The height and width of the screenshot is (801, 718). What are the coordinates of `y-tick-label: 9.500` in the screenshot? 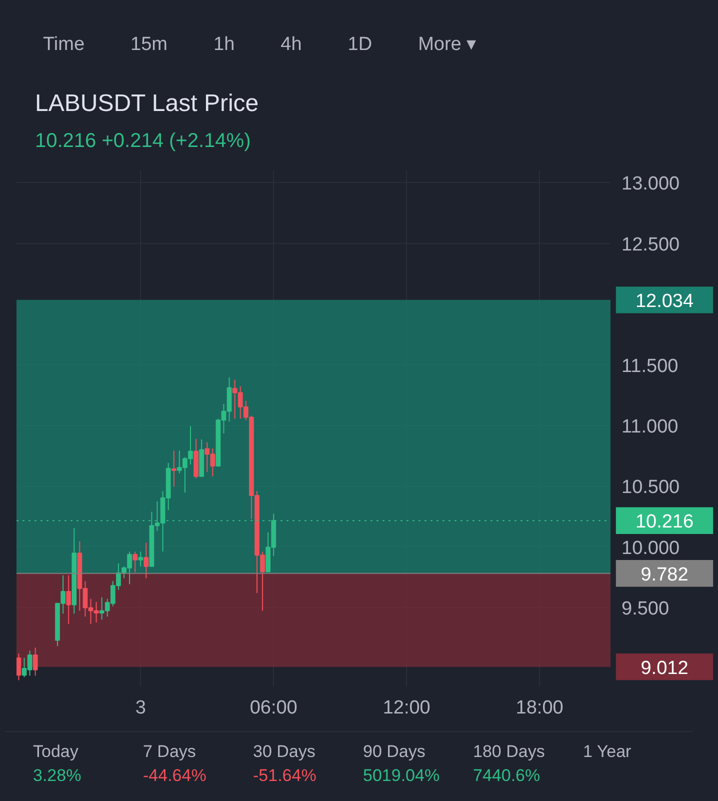 It's located at (646, 609).